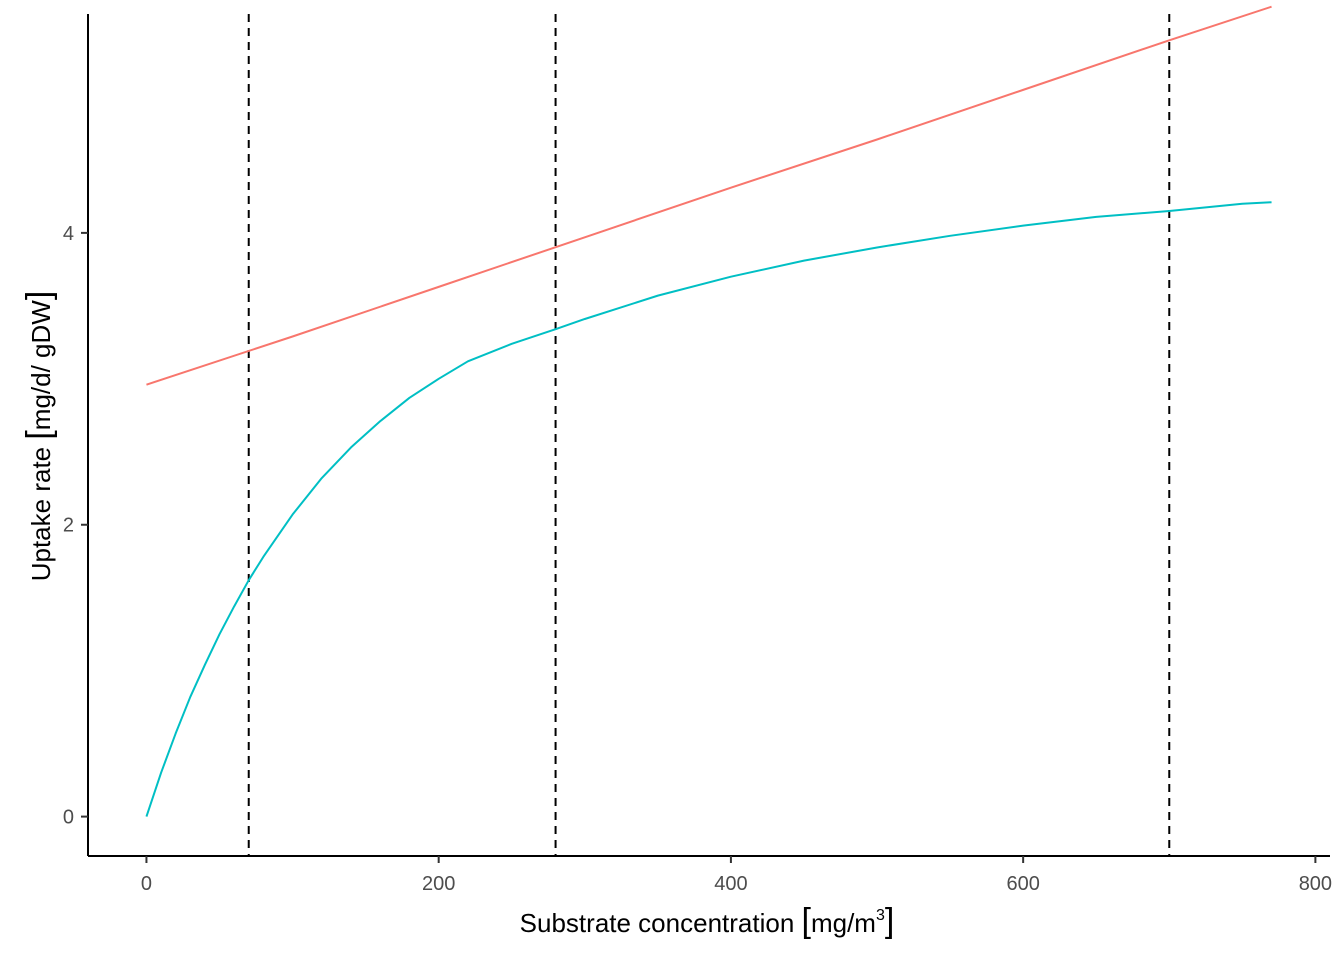  I want to click on x-tick-label-0: 0, so click(146, 884).